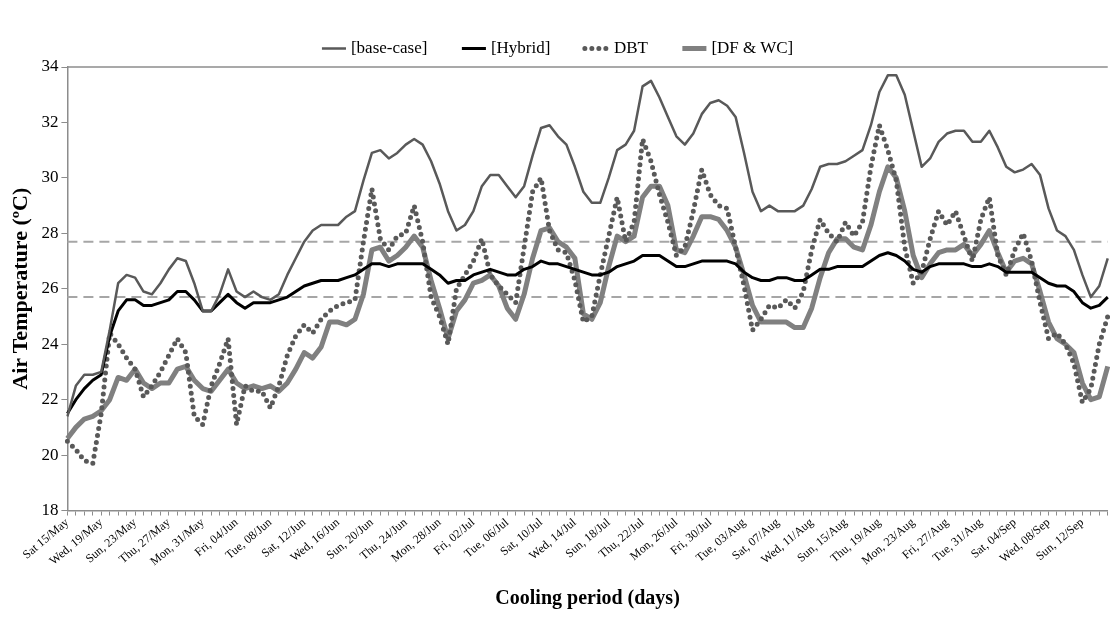  I want to click on y-tick-label: 28, so click(50, 232).